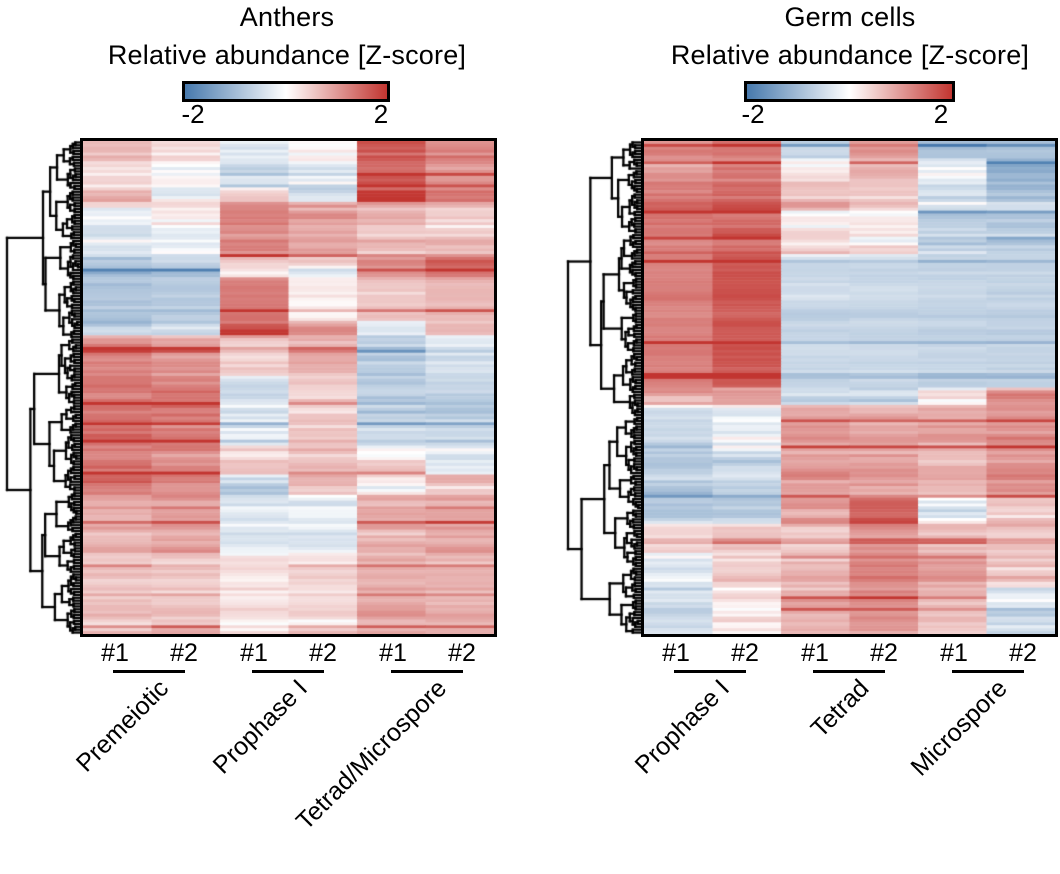  I want to click on group-label: Tetrad/Microspore, so click(371, 755).